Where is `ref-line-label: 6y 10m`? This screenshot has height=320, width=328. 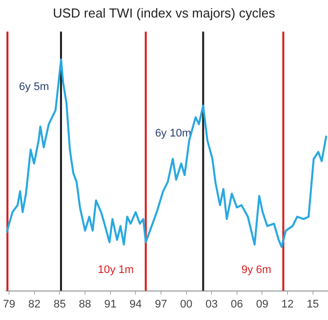 ref-line-label: 6y 10m is located at coordinates (173, 133).